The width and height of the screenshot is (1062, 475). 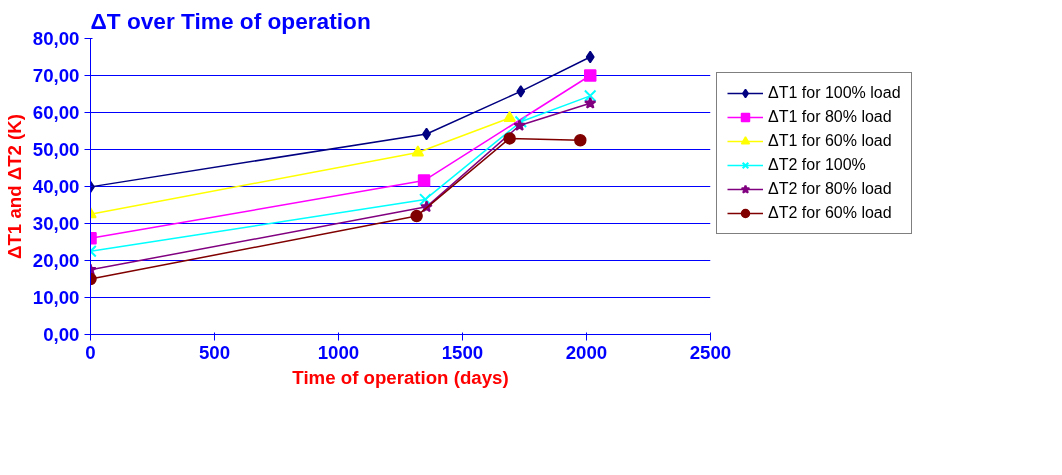 What do you see at coordinates (400, 377) in the screenshot?
I see `x-axis-title: Time of operation (days)` at bounding box center [400, 377].